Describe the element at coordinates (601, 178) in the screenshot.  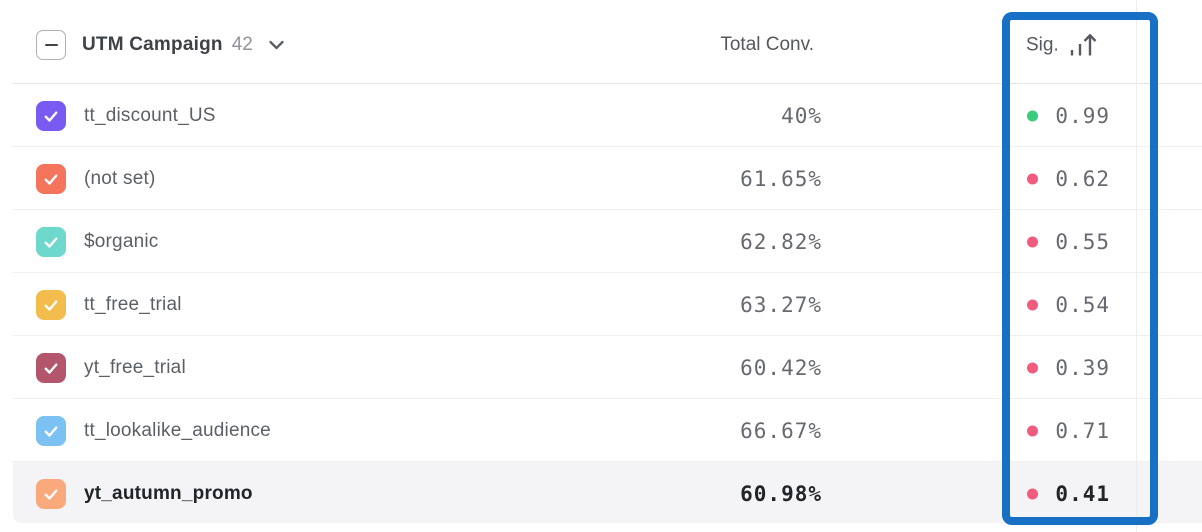
I see `table-row: (not set) 61.65% 0.62` at that location.